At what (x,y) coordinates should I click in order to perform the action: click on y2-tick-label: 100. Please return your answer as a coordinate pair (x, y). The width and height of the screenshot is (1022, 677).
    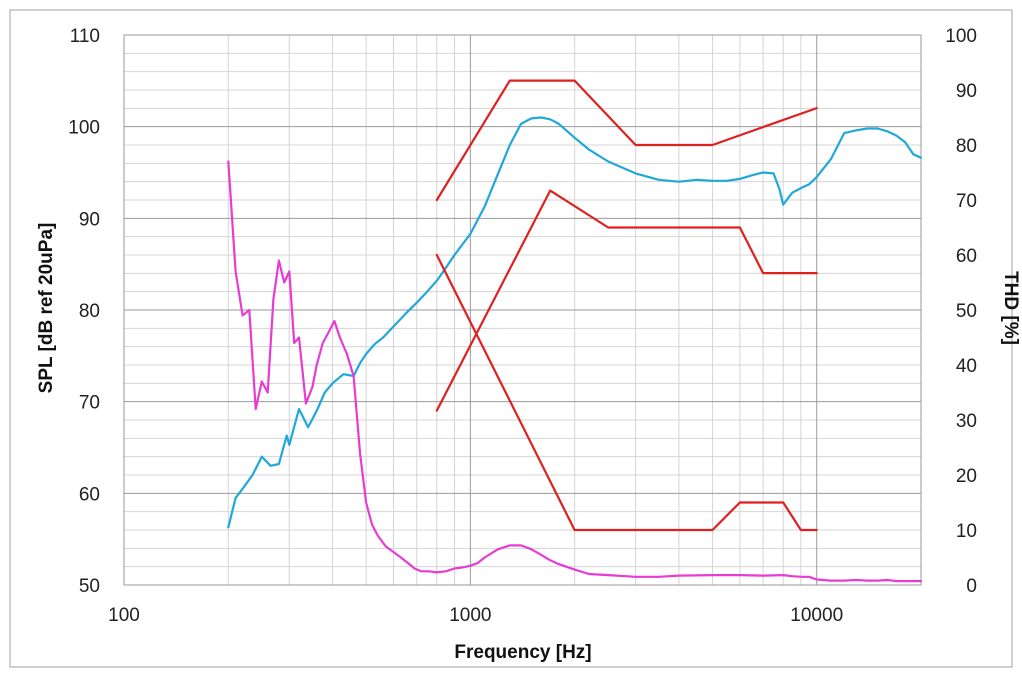
    Looking at the image, I should click on (961, 36).